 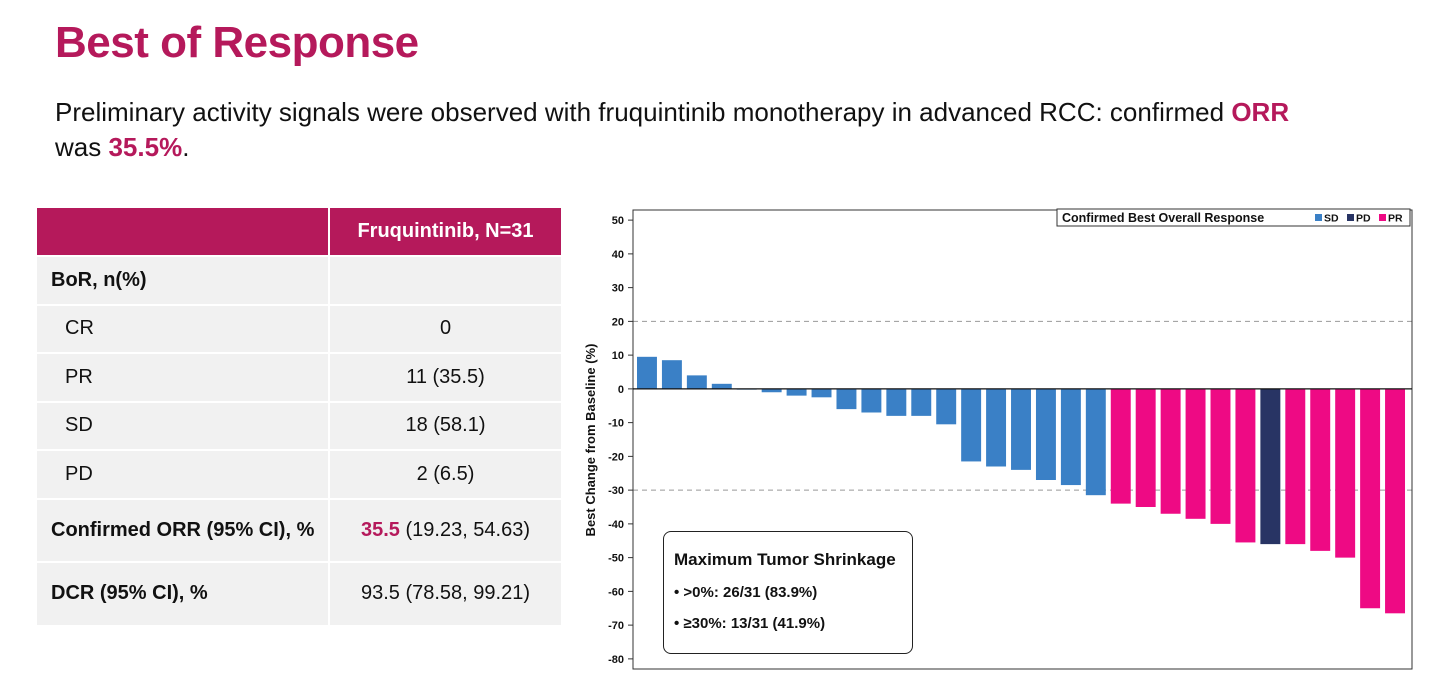 I want to click on legend-label-pd: PD, so click(x=1363, y=219).